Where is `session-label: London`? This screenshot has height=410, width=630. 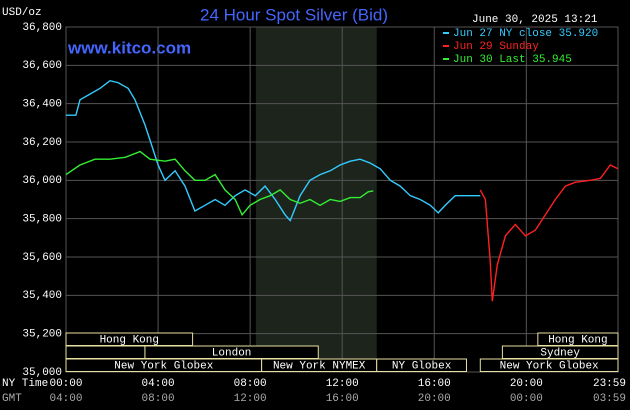
session-label: London is located at coordinates (232, 354).